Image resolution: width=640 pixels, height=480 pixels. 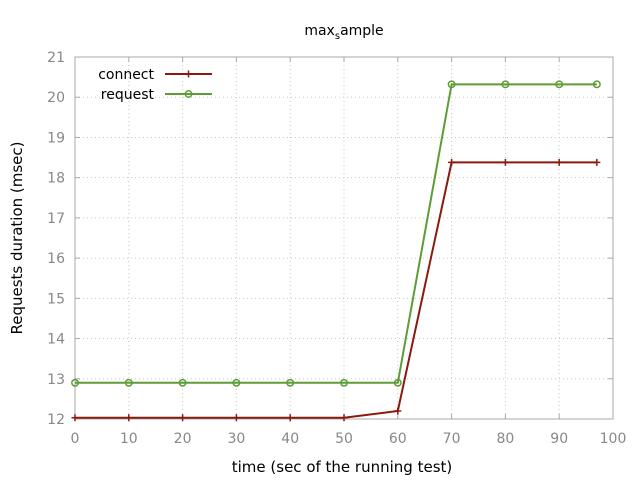 What do you see at coordinates (56, 179) in the screenshot?
I see `y-tick-label: 18` at bounding box center [56, 179].